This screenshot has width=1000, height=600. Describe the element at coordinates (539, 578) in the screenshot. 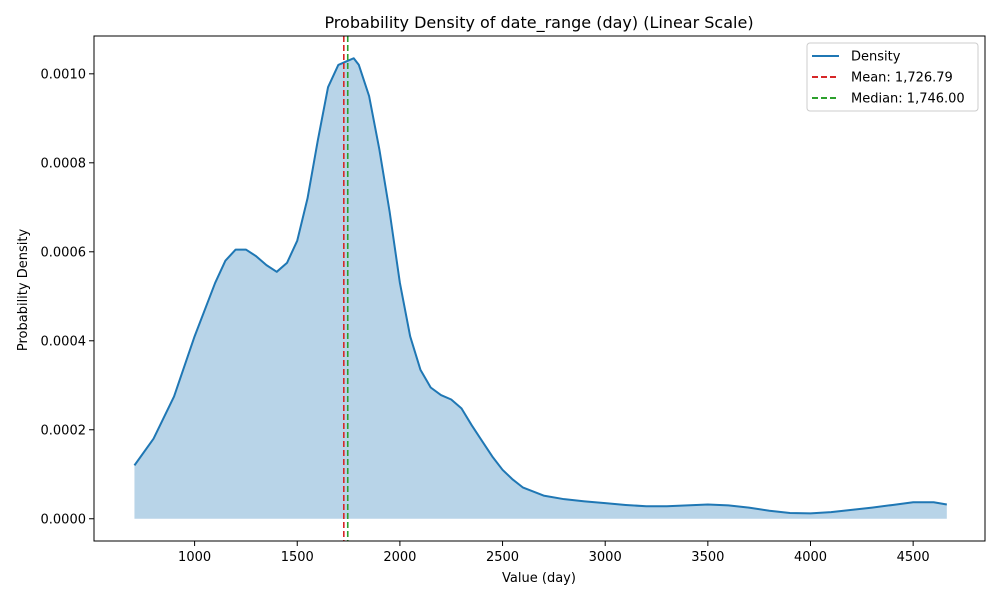

I see `x-axis-label: Value (day)` at that location.